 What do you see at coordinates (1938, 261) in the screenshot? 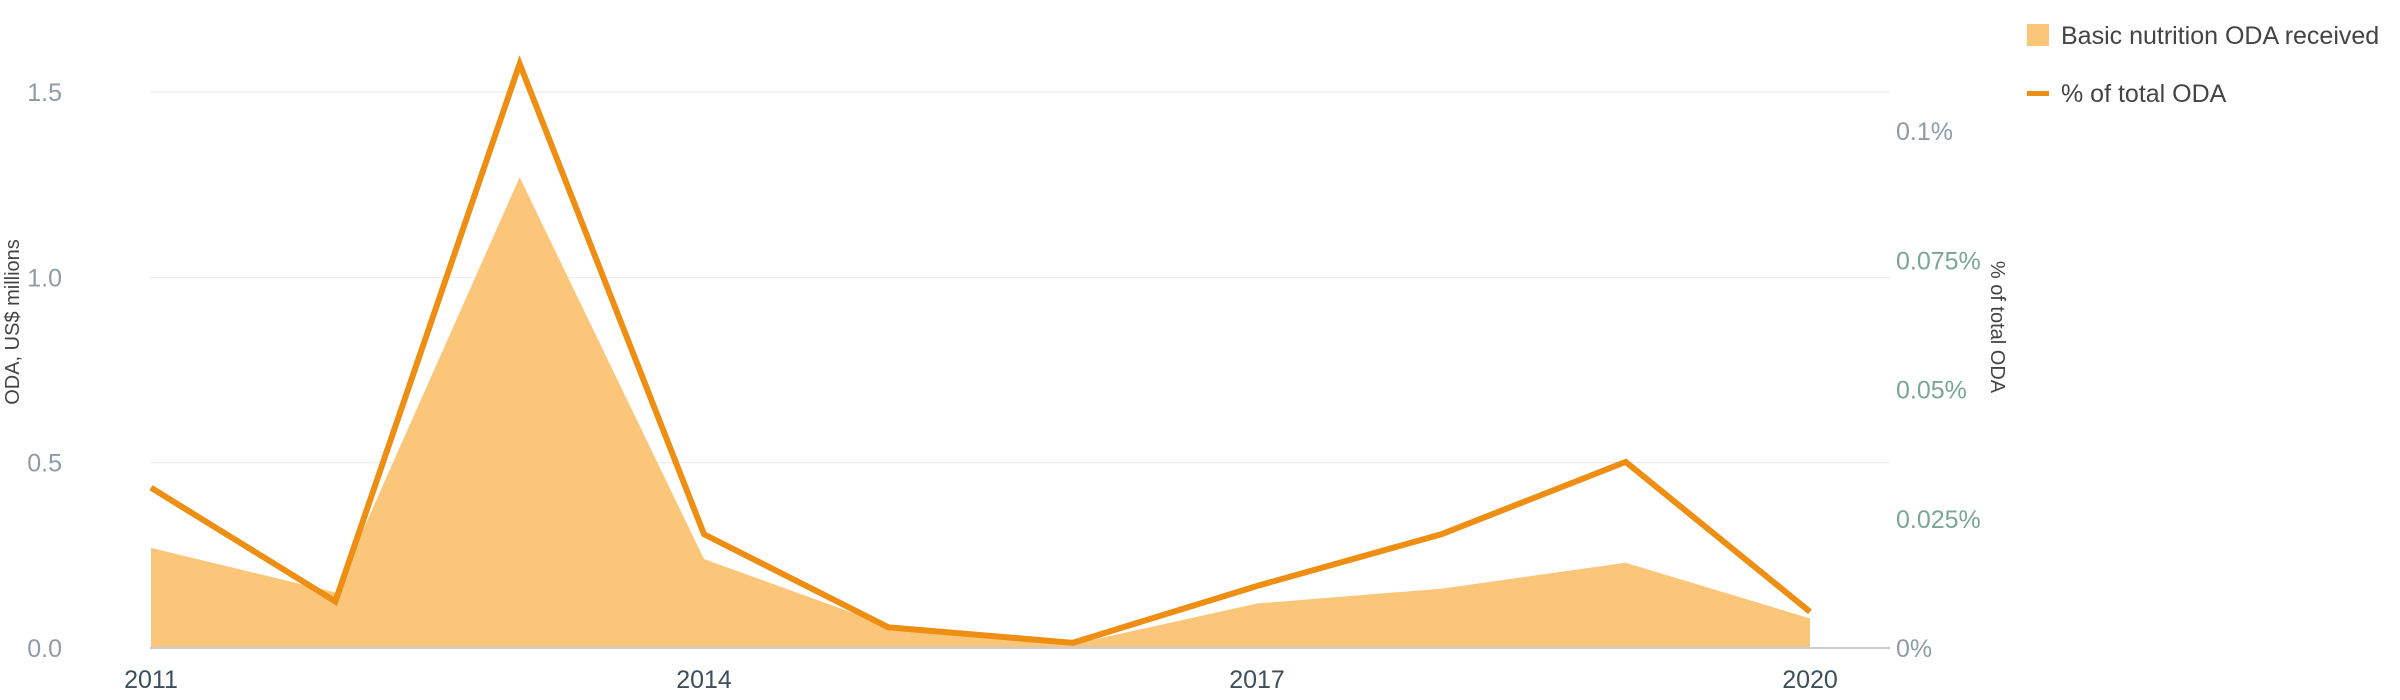
I see `y-right-tick-label: 0.075%` at bounding box center [1938, 261].